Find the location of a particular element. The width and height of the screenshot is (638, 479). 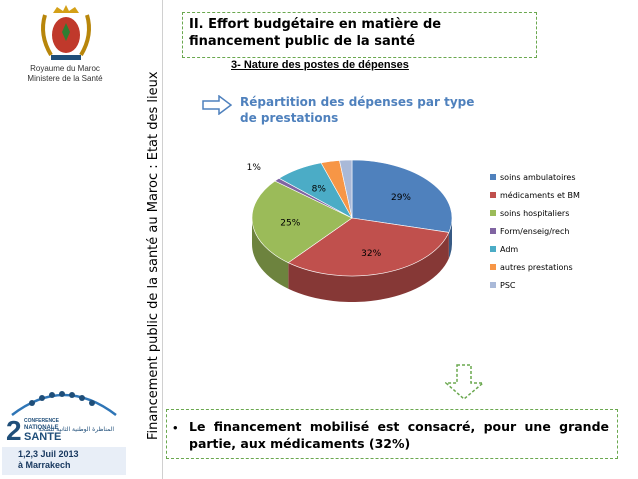

pie-data-label-5: 3% is located at coordinates (325, 151).